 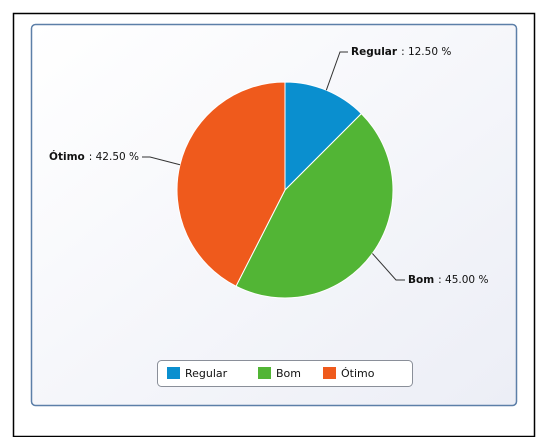 I want to click on legend-label: Ótimo, so click(x=358, y=373).